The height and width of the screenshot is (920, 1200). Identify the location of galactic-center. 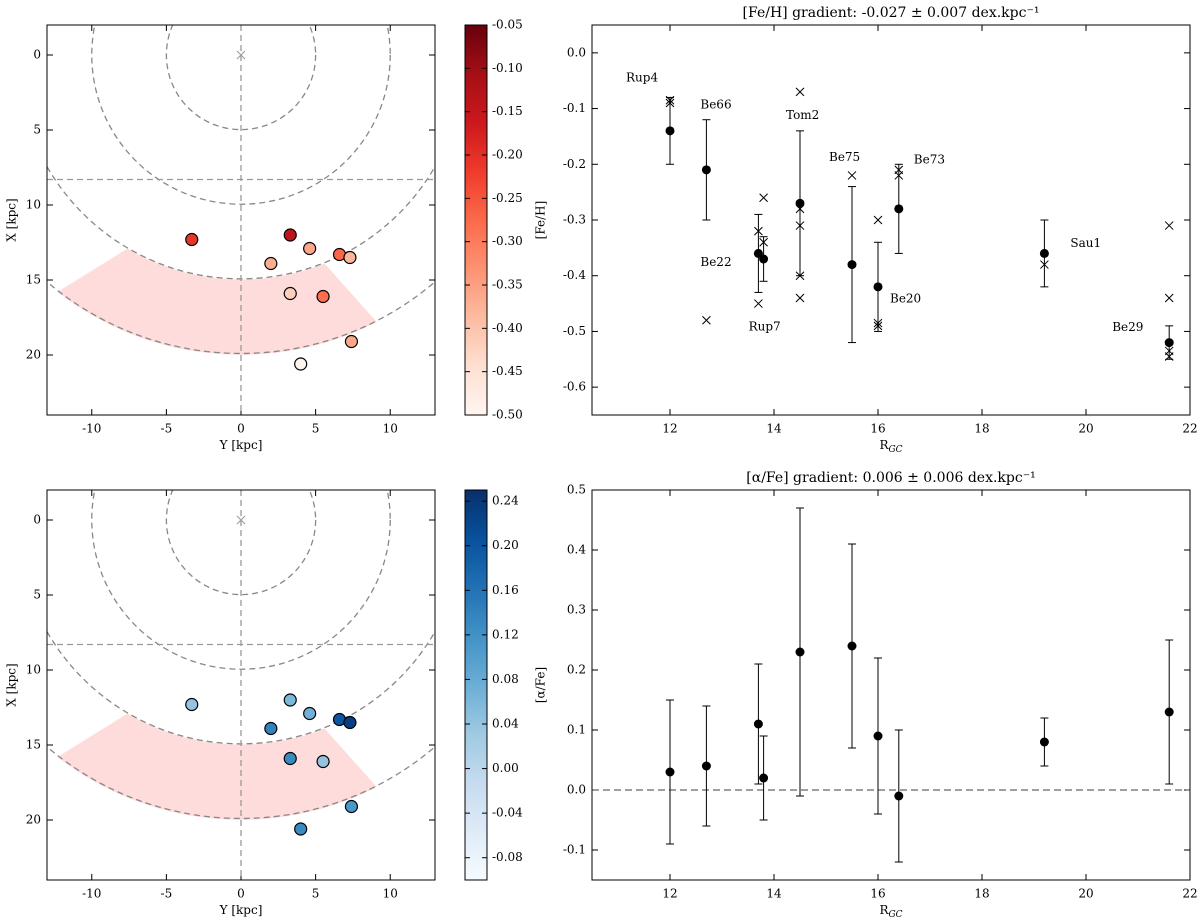
(241, 55).